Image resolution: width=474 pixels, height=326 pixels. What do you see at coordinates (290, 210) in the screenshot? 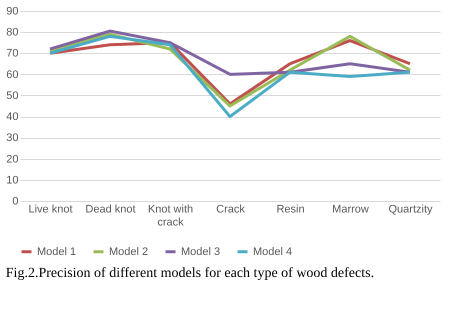
I see `x-tick-label: Resin` at bounding box center [290, 210].